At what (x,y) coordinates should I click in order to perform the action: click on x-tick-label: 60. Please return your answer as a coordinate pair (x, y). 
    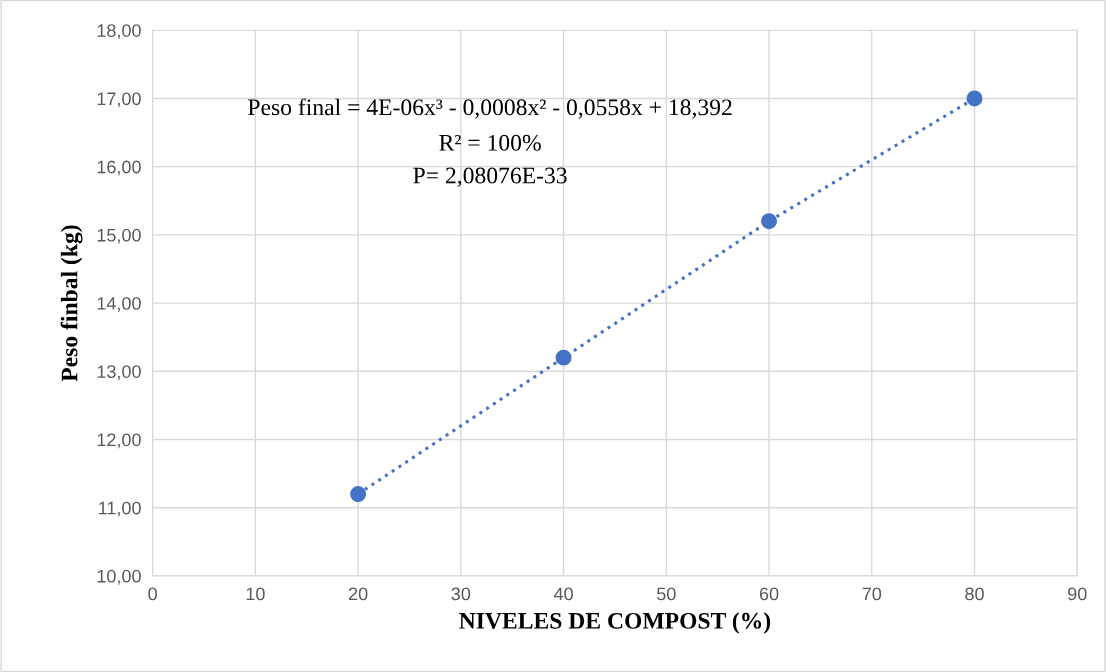
    Looking at the image, I should click on (769, 594).